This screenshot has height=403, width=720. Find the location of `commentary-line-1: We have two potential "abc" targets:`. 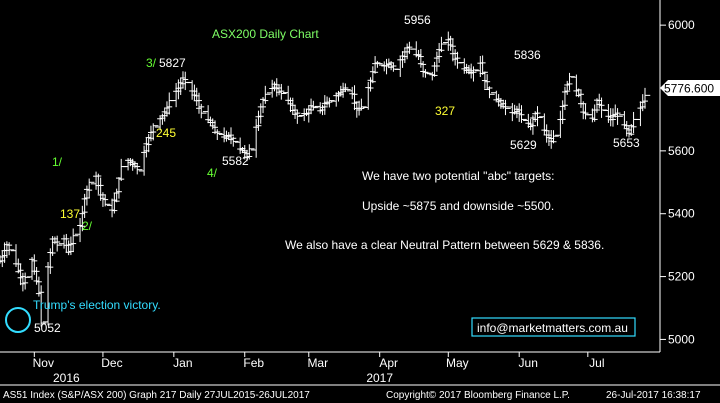

commentary-line-1: We have two potential "abc" targets: is located at coordinates (458, 176).